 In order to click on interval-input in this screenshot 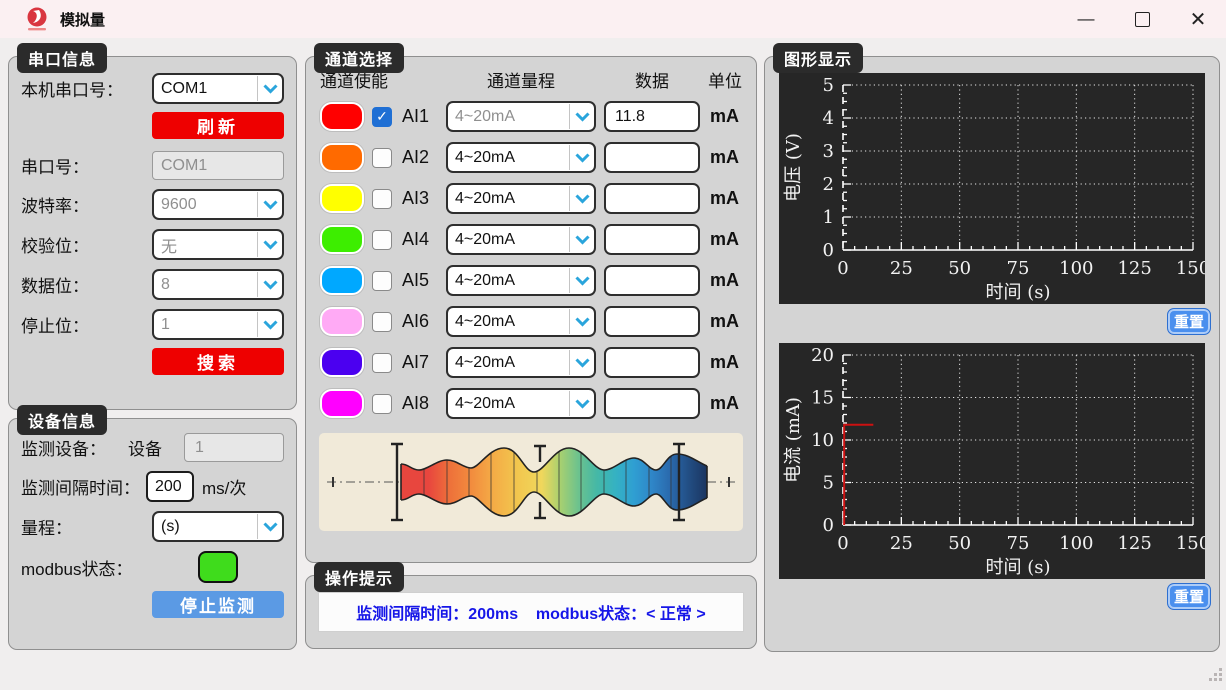, I will do `click(170, 486)`.